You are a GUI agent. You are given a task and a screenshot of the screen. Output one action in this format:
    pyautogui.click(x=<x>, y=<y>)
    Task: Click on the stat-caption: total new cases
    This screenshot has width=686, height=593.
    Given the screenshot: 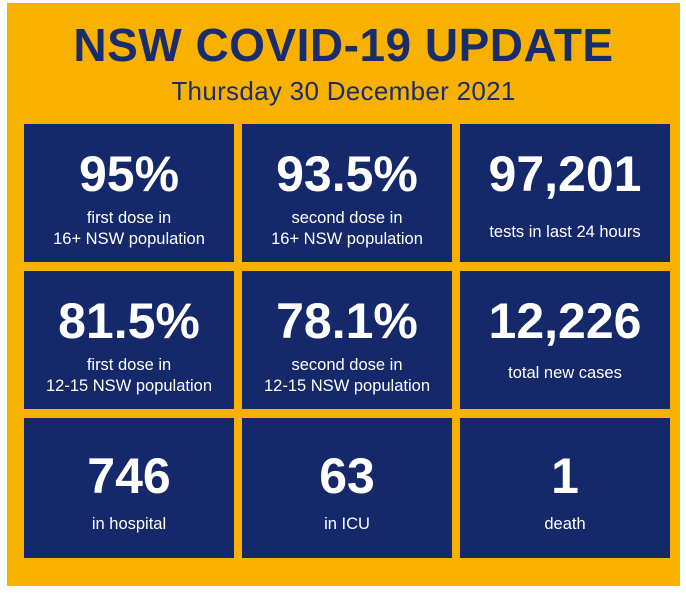 What is the action you would take?
    pyautogui.click(x=565, y=373)
    